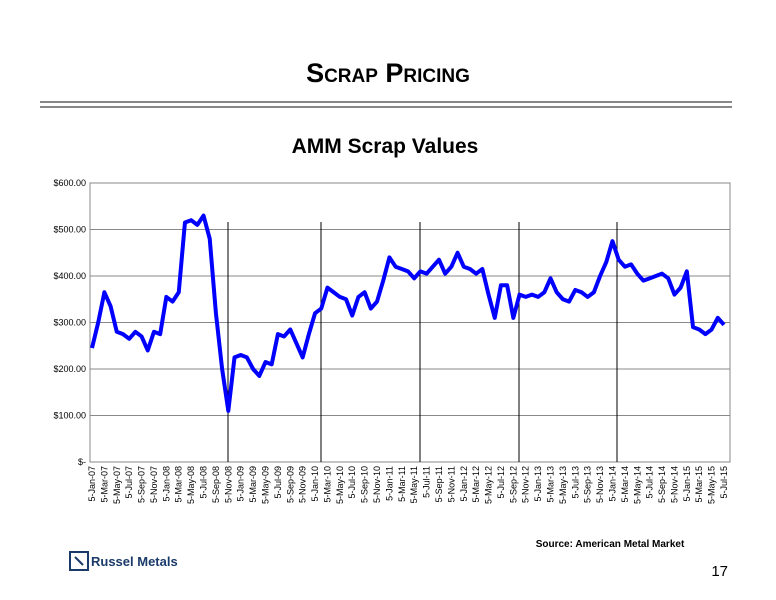 The image size is (776, 600). Describe the element at coordinates (69, 369) in the screenshot. I see `y-tick-label: $200.00` at that location.